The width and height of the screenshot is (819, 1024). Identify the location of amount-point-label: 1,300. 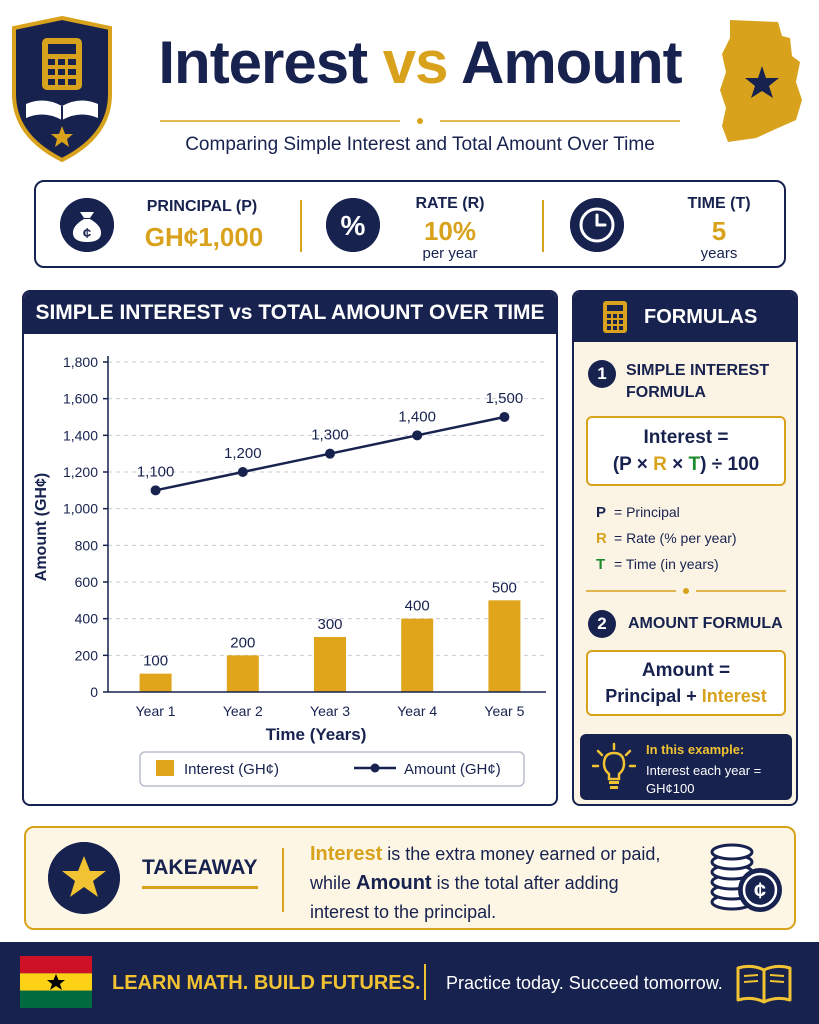
(330, 435).